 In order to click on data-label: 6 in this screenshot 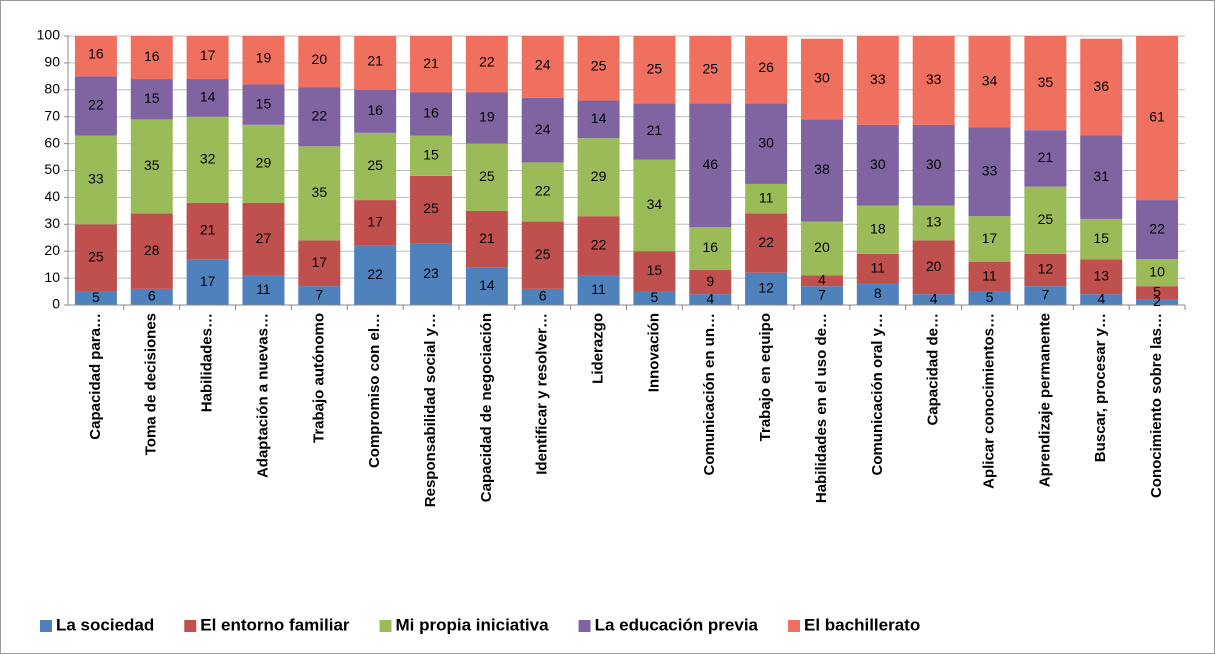, I will do `click(152, 296)`.